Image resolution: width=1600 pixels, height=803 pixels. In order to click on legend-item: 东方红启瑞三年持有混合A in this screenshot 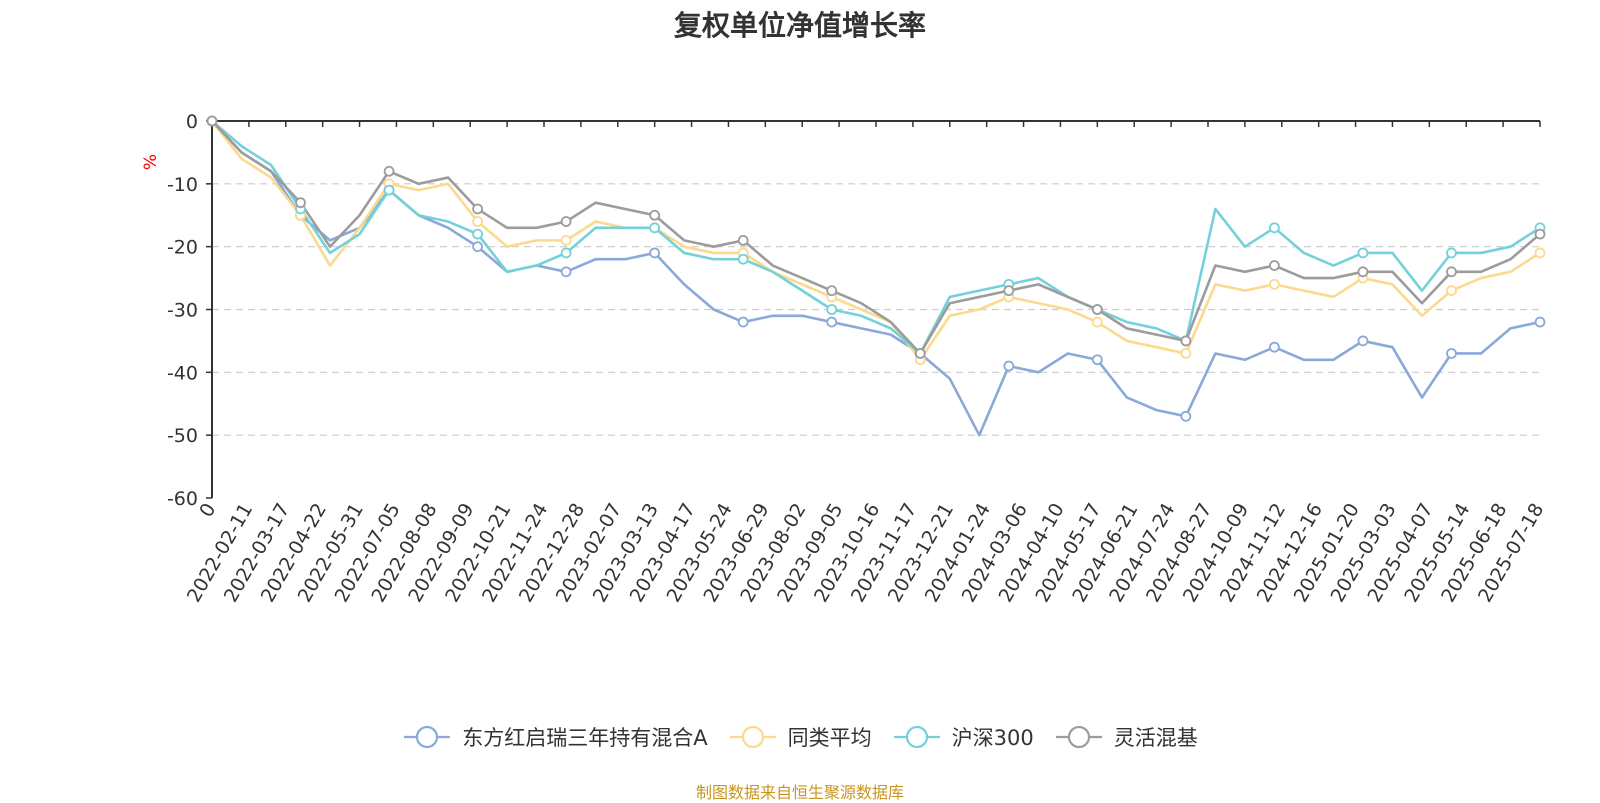, I will do `click(555, 737)`.